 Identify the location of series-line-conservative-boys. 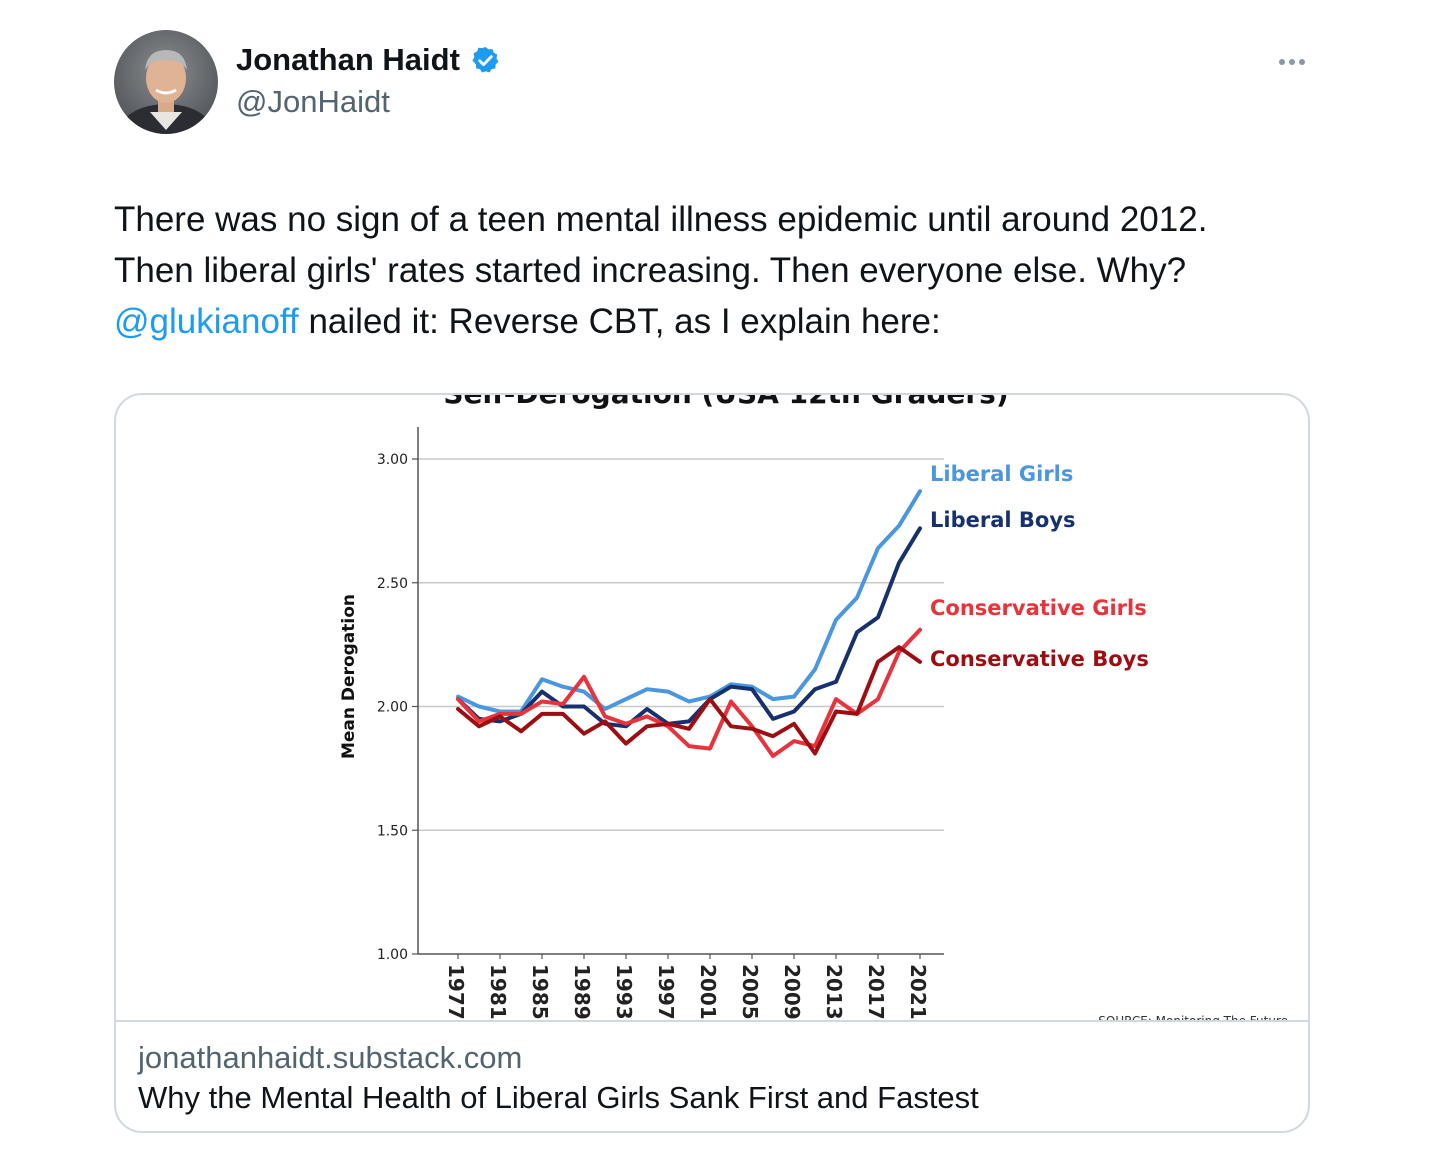
(689, 700).